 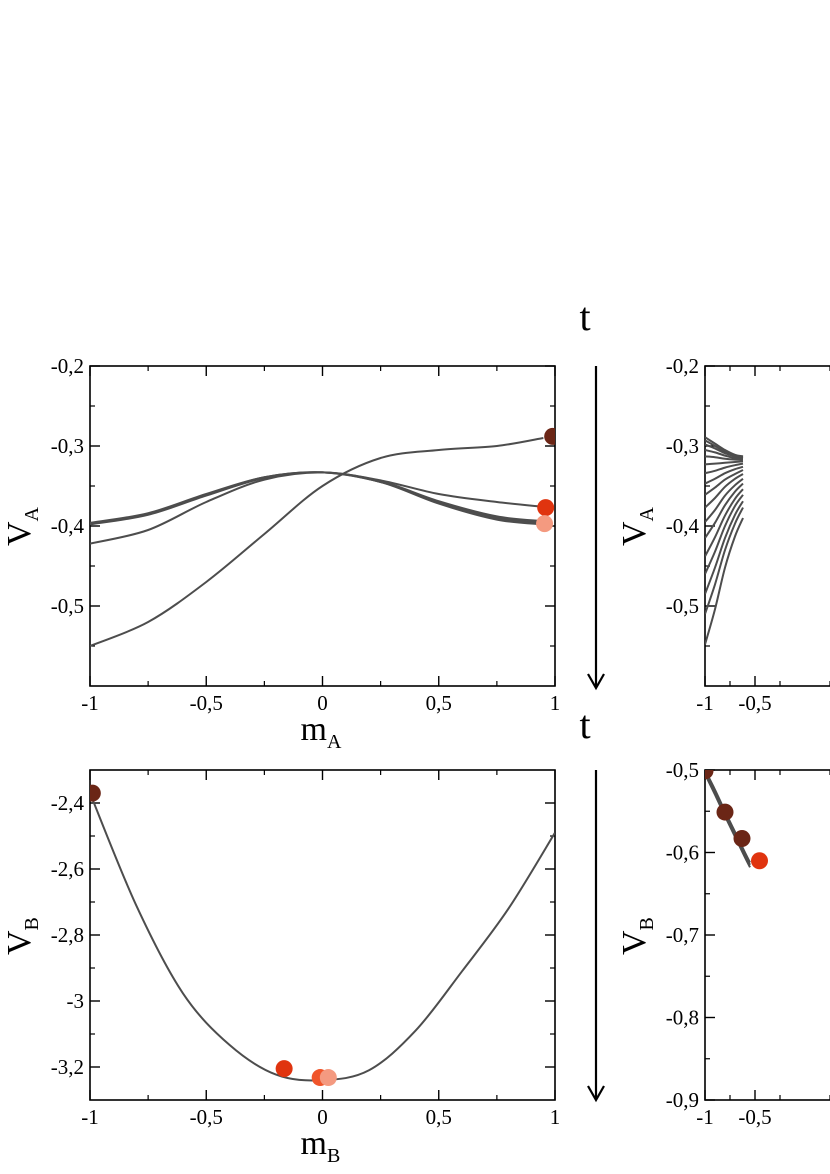 I want to click on y-tick-label: -3,2, so click(x=67, y=1067).